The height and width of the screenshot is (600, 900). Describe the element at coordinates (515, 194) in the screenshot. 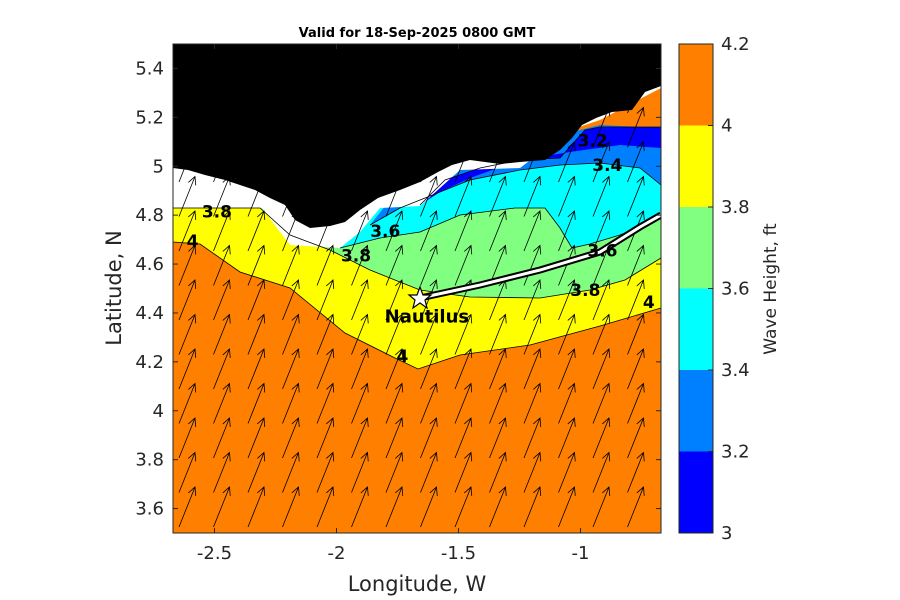

I see `contour-line-3.4` at that location.